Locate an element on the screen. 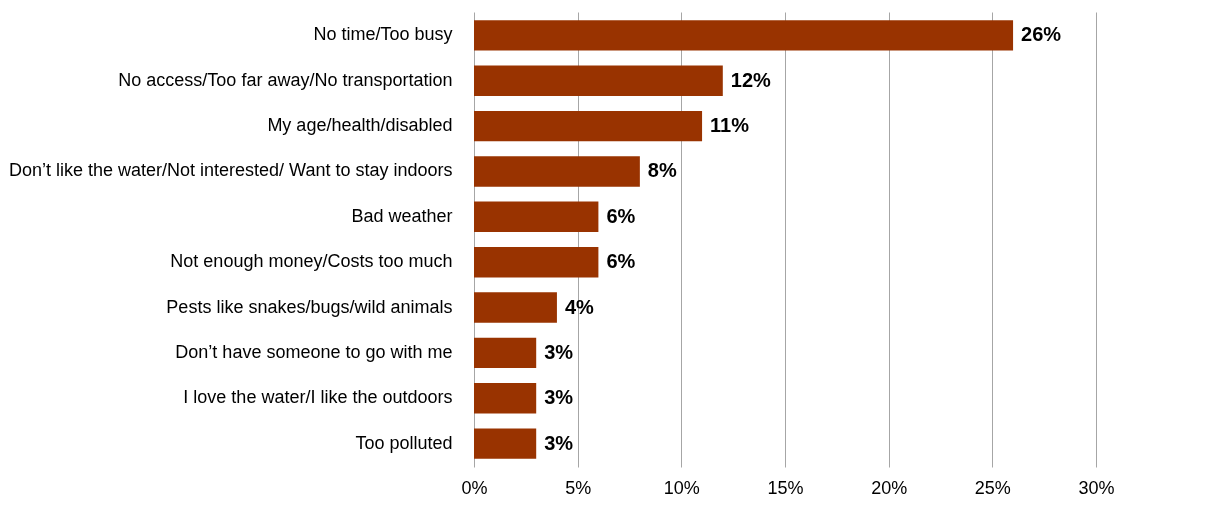 This screenshot has height=508, width=1220. y-tick-label: Not enough money/Costs too much is located at coordinates (311, 261).